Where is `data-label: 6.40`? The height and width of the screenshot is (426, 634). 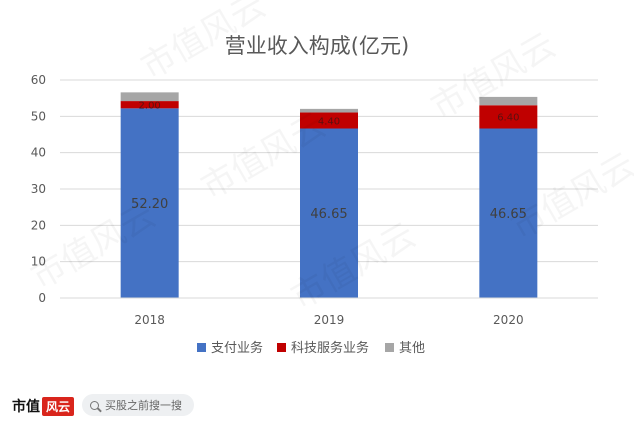
data-label: 6.40 is located at coordinates (508, 118).